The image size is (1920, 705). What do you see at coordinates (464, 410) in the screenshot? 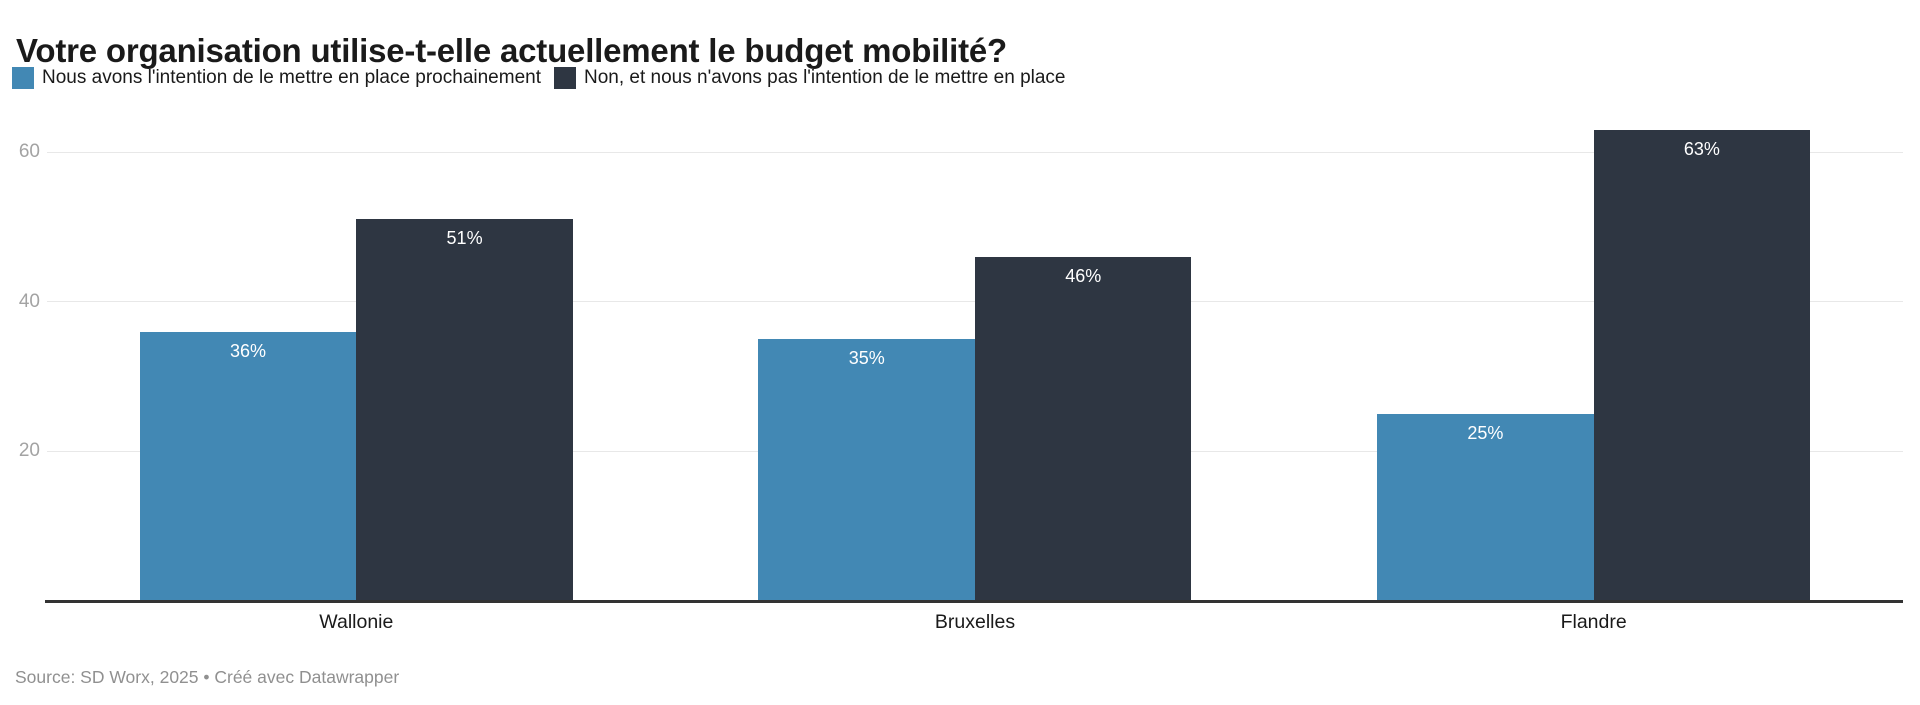
I see `bar-wallonie-series2: 51%` at bounding box center [464, 410].